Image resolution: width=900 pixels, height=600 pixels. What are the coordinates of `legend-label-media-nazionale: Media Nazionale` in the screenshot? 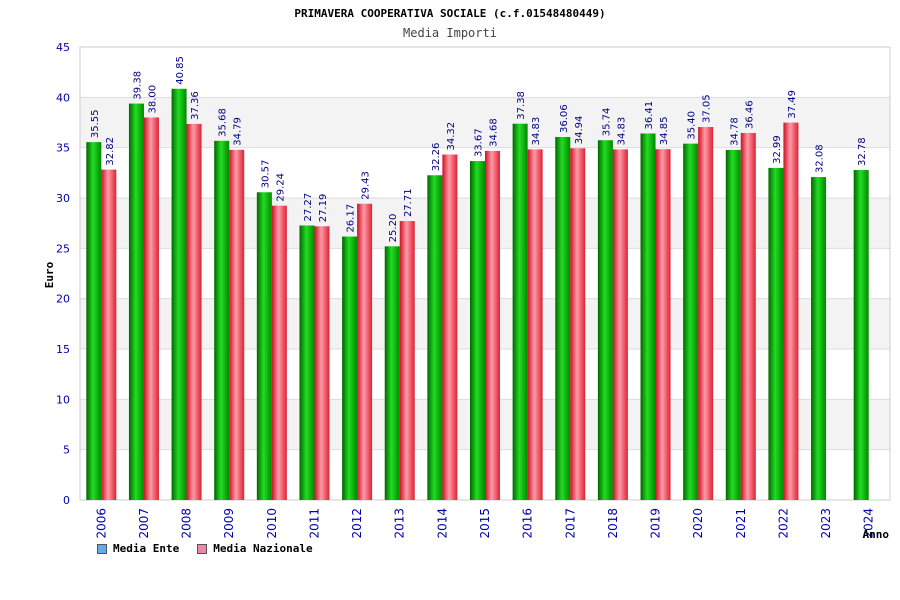 It's located at (263, 548).